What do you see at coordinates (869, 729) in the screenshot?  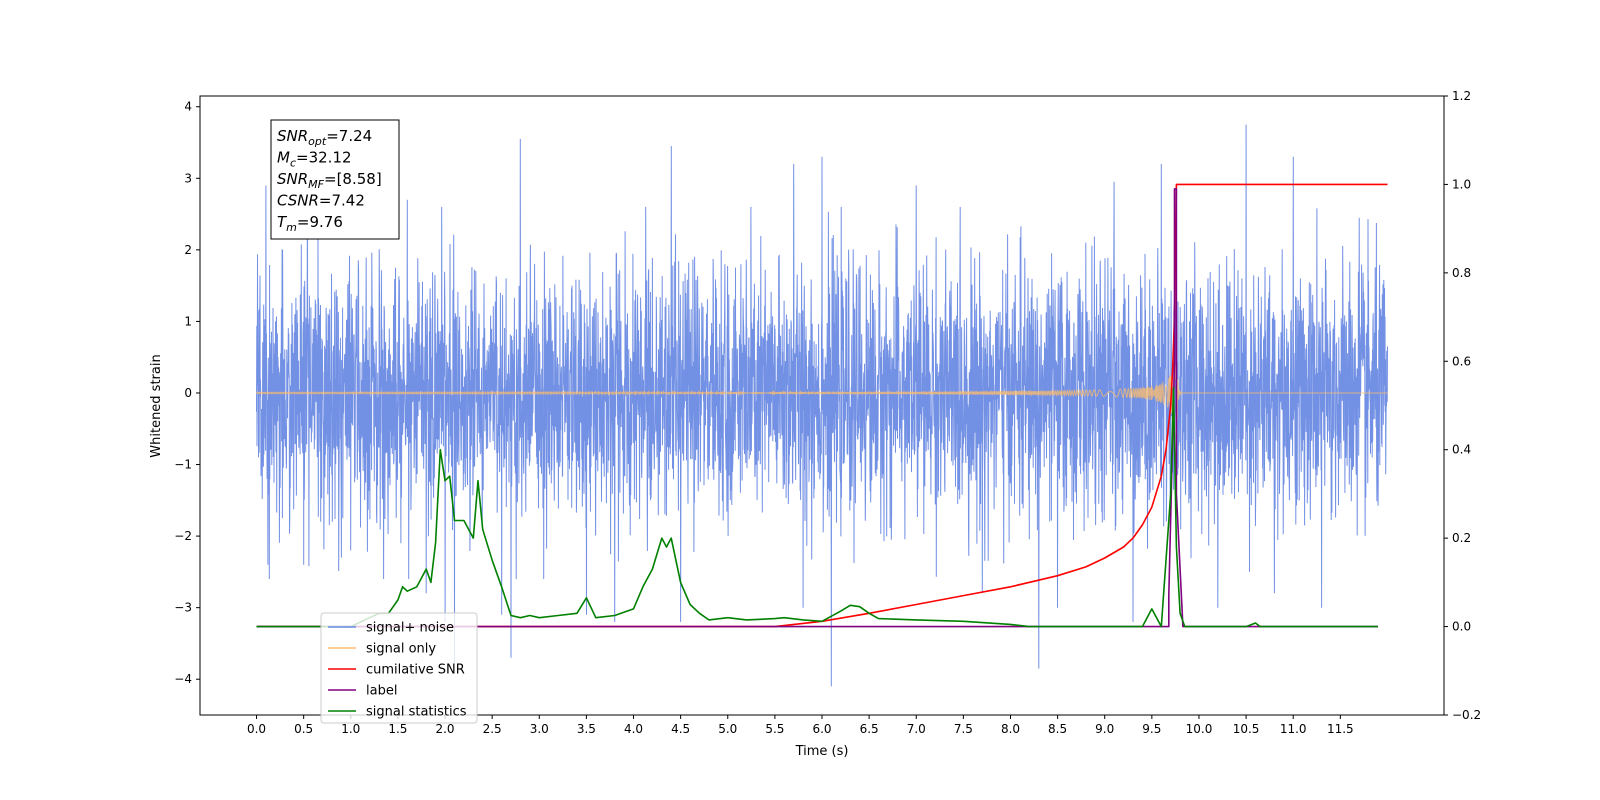 I see `x-tick-label: 6.5` at bounding box center [869, 729].